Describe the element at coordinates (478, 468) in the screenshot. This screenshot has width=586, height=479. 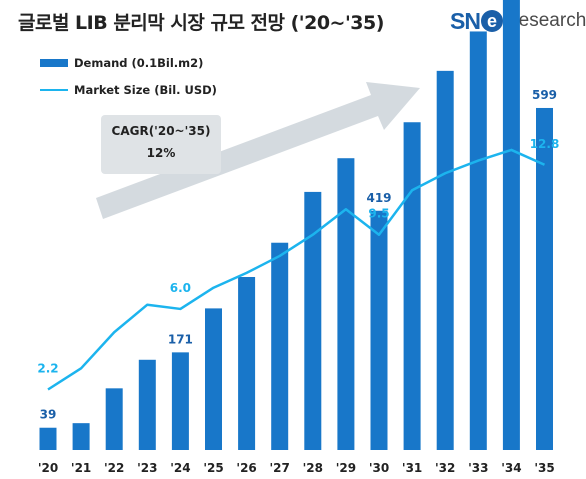
I see `x-tick-label-13: '33` at that location.